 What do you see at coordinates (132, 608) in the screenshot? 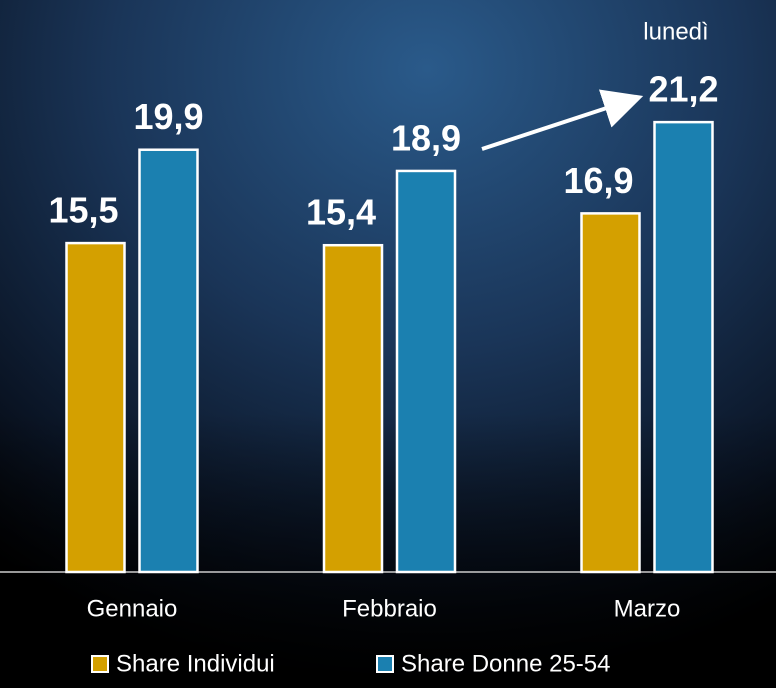
I see `x-tick-label: Gennaio` at bounding box center [132, 608].